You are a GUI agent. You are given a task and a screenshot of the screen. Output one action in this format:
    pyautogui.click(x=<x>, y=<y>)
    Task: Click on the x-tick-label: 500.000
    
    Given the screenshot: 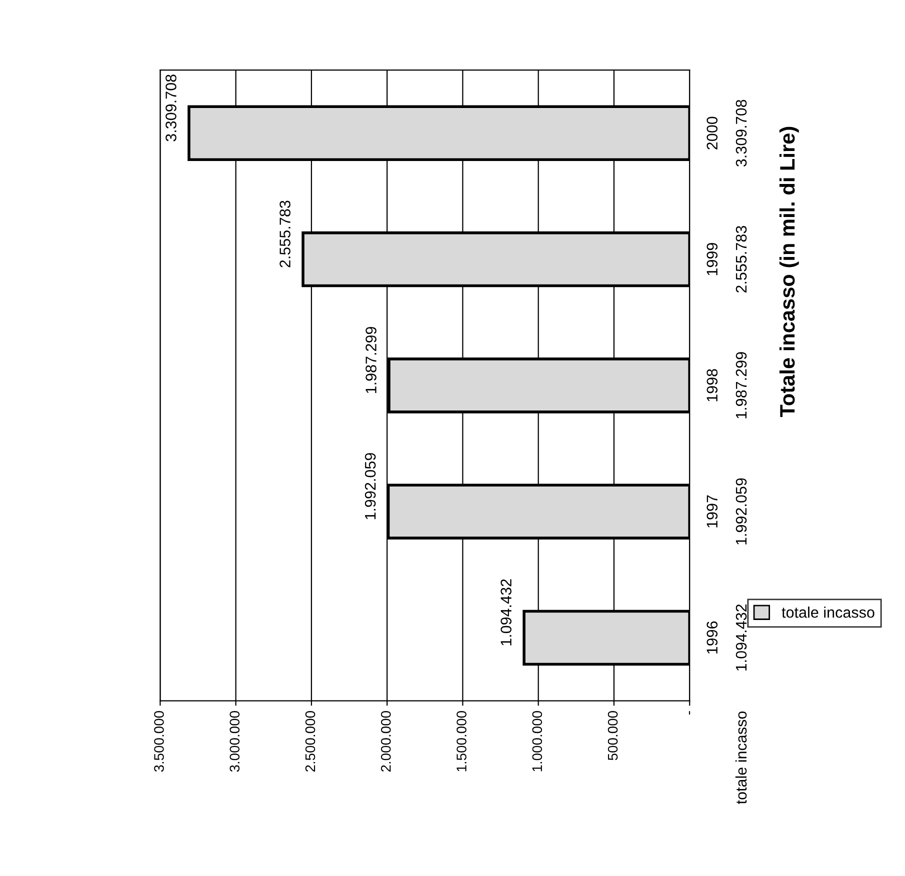 What is the action you would take?
    pyautogui.click(x=613, y=735)
    